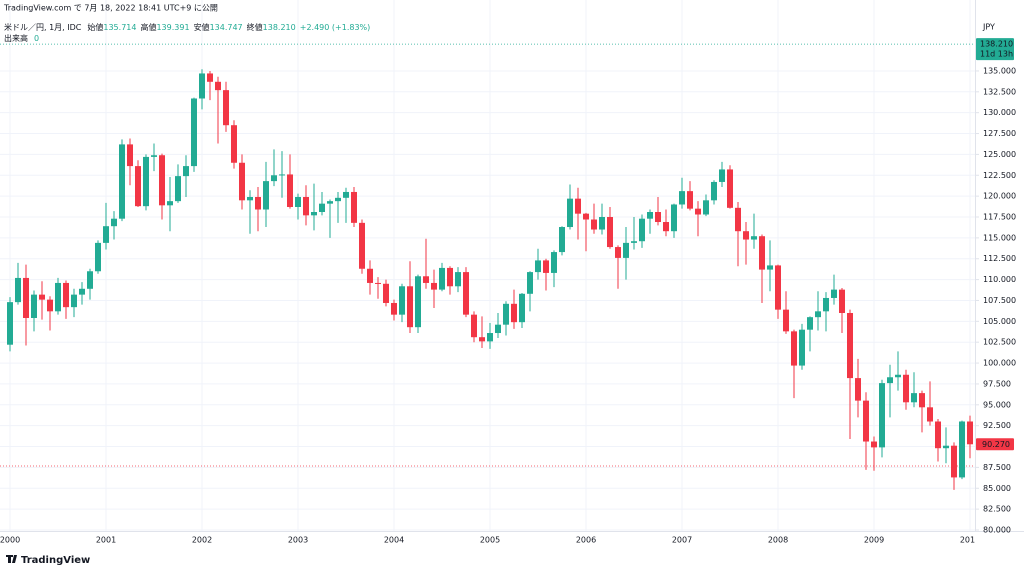 This screenshot has width=1024, height=572. What do you see at coordinates (997, 509) in the screenshot?
I see `y-tick-label: 82.500` at bounding box center [997, 509].